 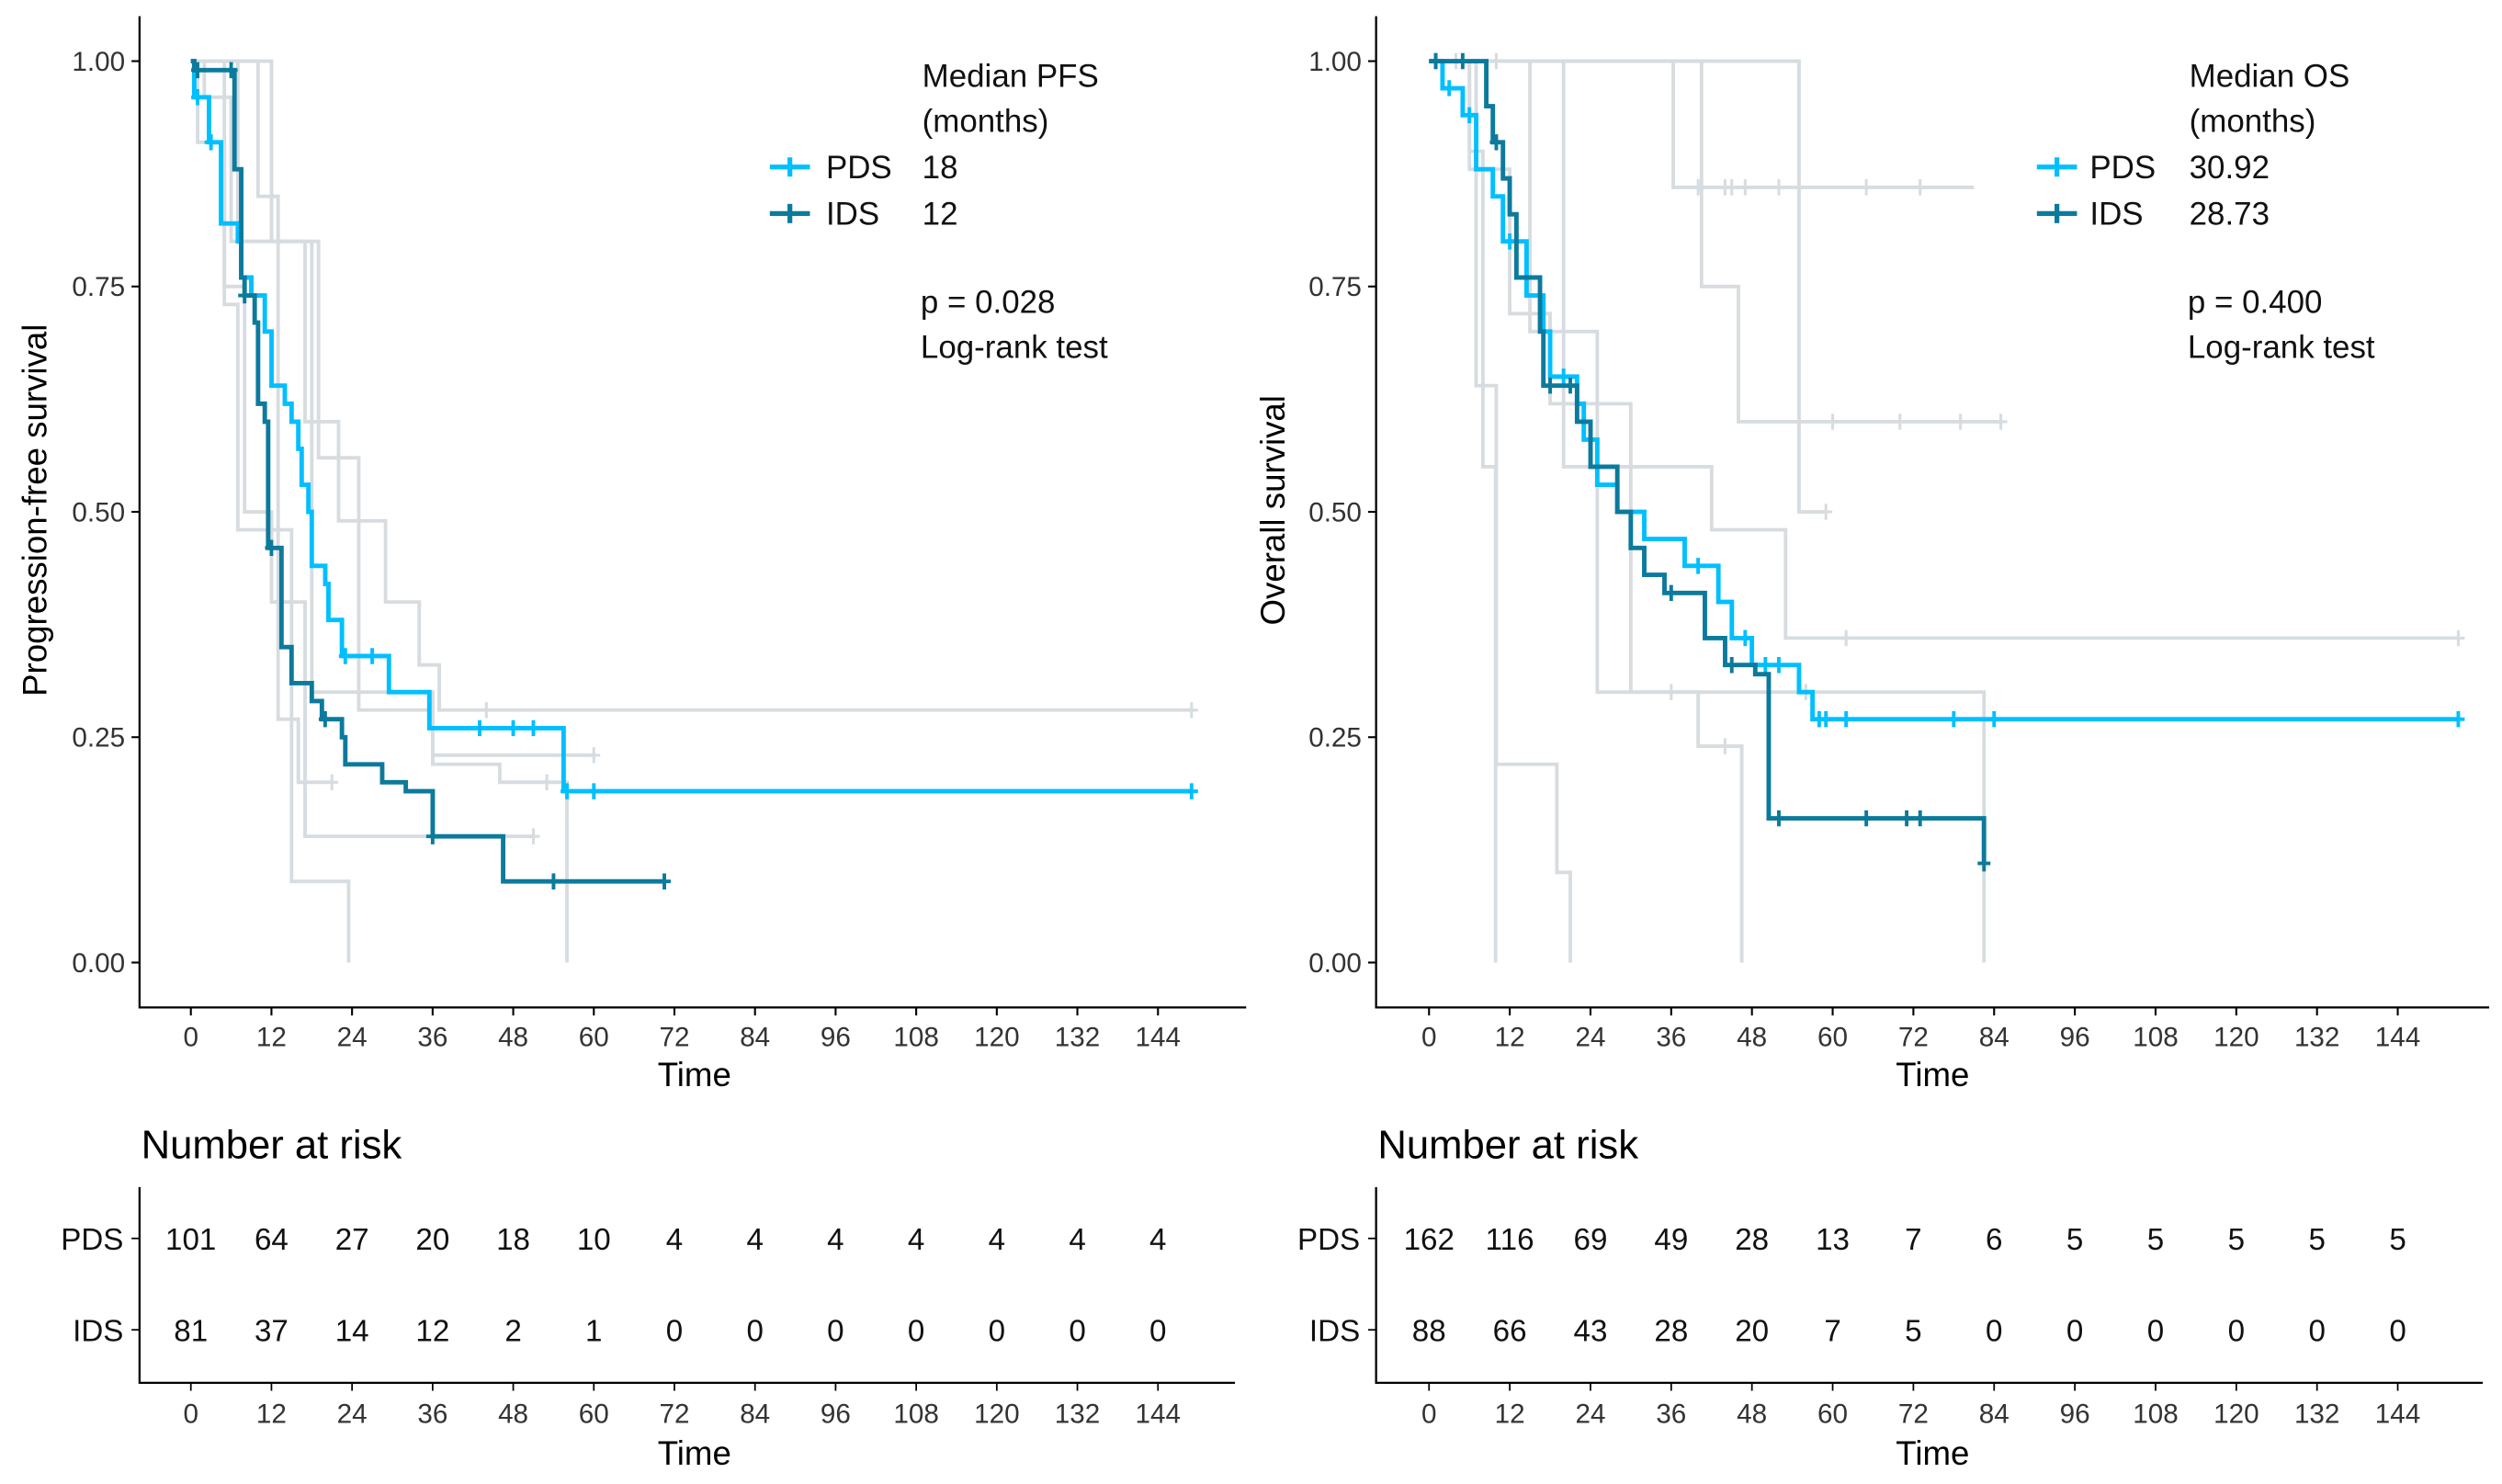 I want to click on os-risk-x-tick-label: 36, so click(x=1671, y=1414).